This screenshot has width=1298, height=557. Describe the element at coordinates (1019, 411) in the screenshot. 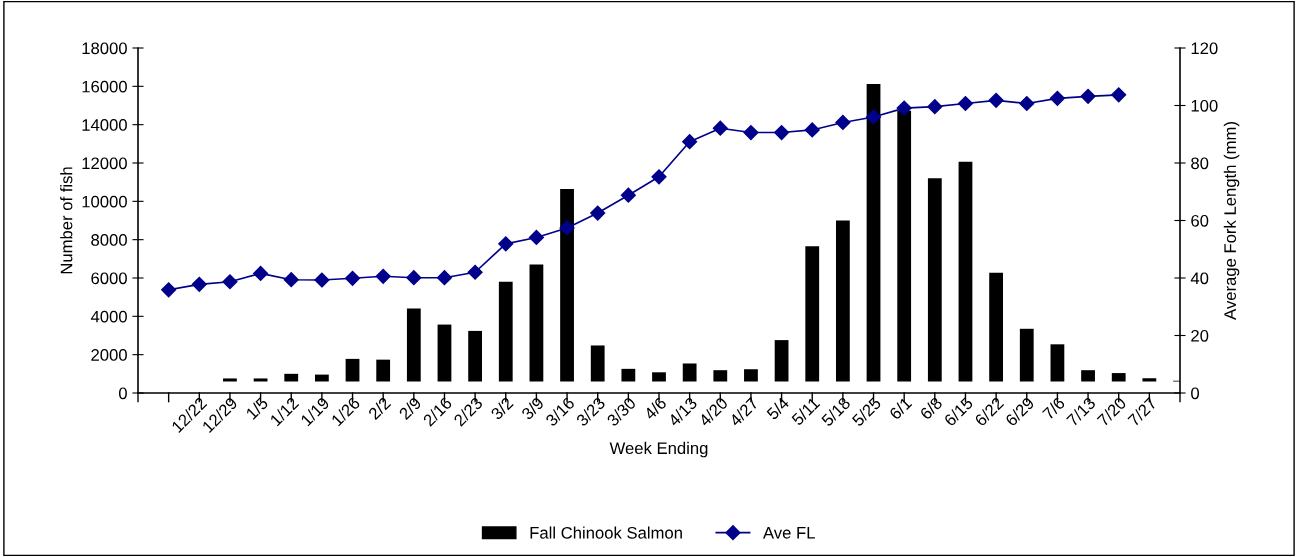

I see `x-tick-label: 6/29` at that location.